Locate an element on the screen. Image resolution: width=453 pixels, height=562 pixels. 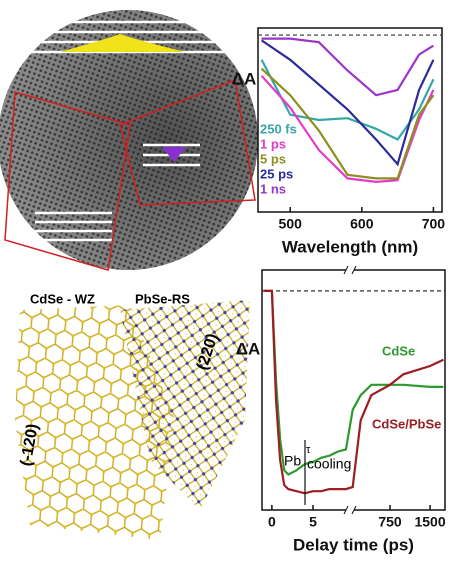
x-tick-label: 5 is located at coordinates (313, 522).